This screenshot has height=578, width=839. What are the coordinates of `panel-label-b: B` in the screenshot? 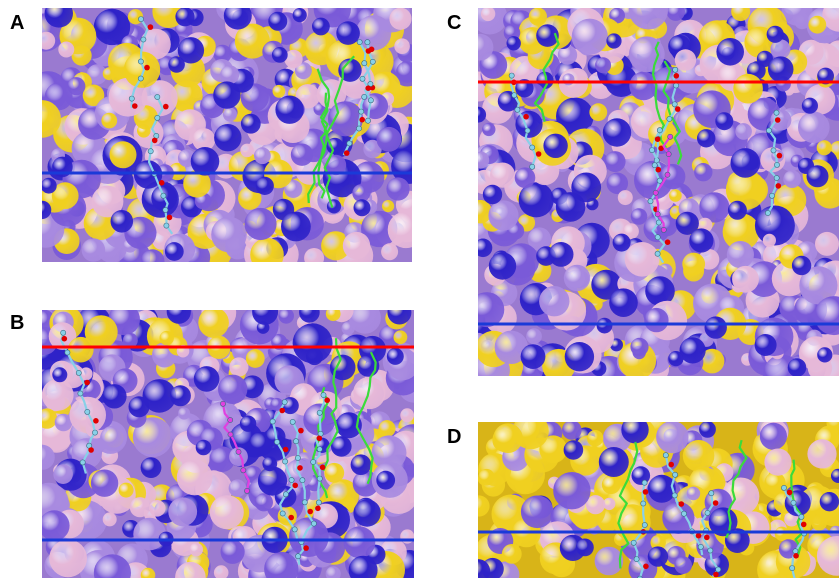 It's located at (17, 323).